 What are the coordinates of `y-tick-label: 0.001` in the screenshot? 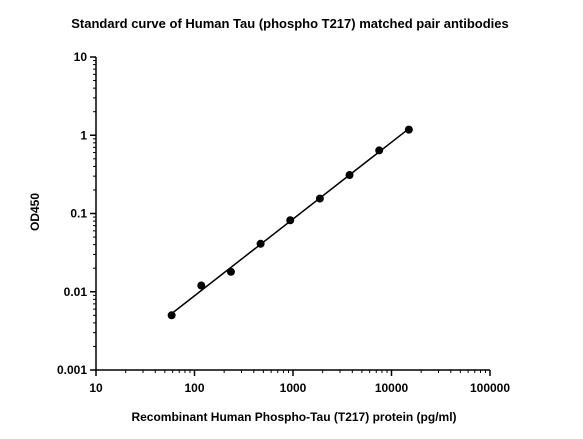 It's located at (72, 370).